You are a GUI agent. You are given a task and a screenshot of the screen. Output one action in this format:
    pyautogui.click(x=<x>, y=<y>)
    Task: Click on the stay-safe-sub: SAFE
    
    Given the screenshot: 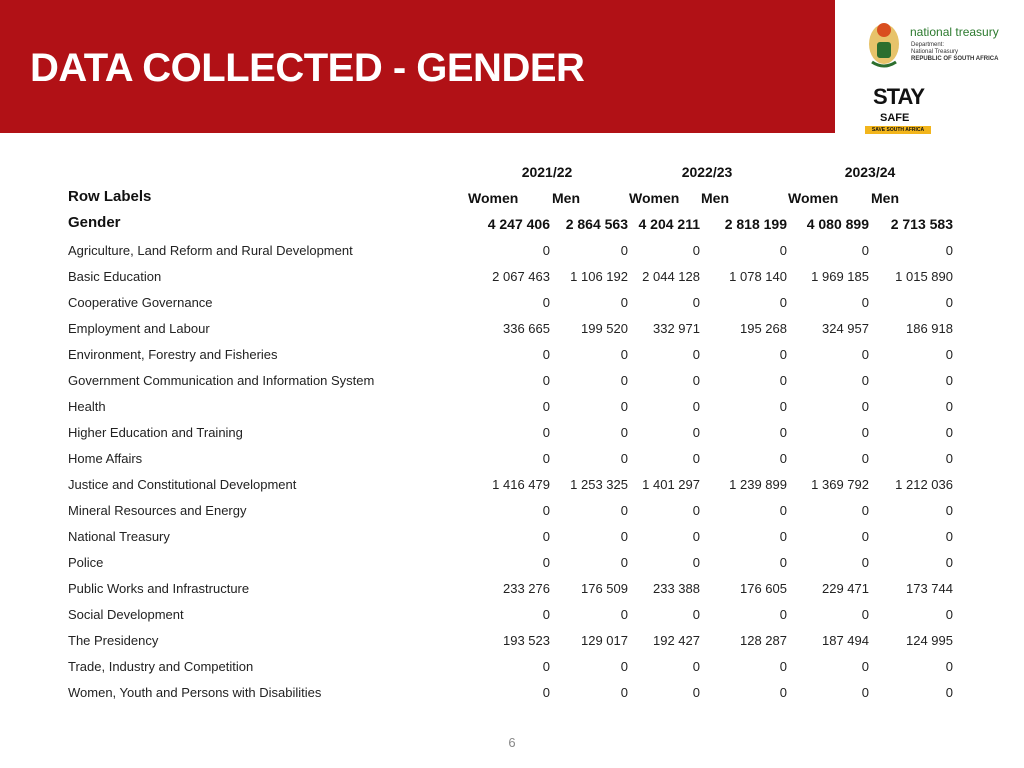 What is the action you would take?
    pyautogui.click(x=895, y=118)
    